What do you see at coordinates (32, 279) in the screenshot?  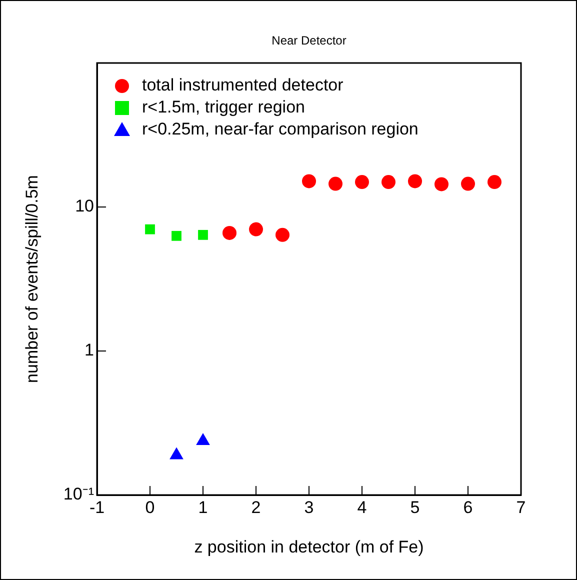 I see `y-axis-title: number of events/spill/0.5m` at bounding box center [32, 279].